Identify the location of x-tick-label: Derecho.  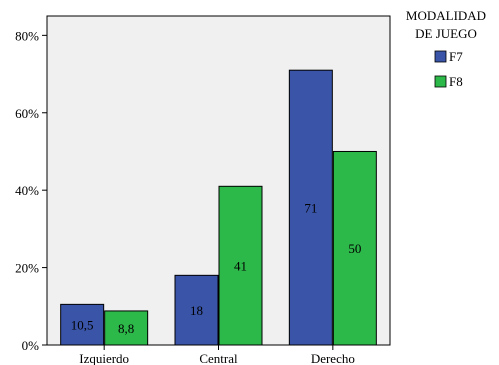
(333, 358).